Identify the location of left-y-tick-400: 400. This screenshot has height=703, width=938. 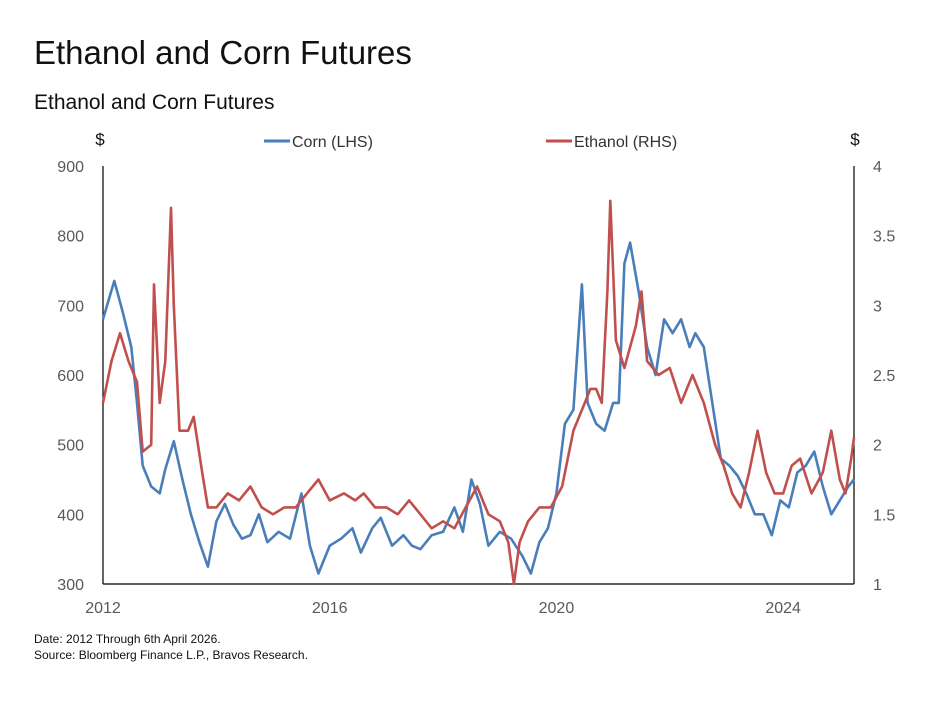
(70, 515).